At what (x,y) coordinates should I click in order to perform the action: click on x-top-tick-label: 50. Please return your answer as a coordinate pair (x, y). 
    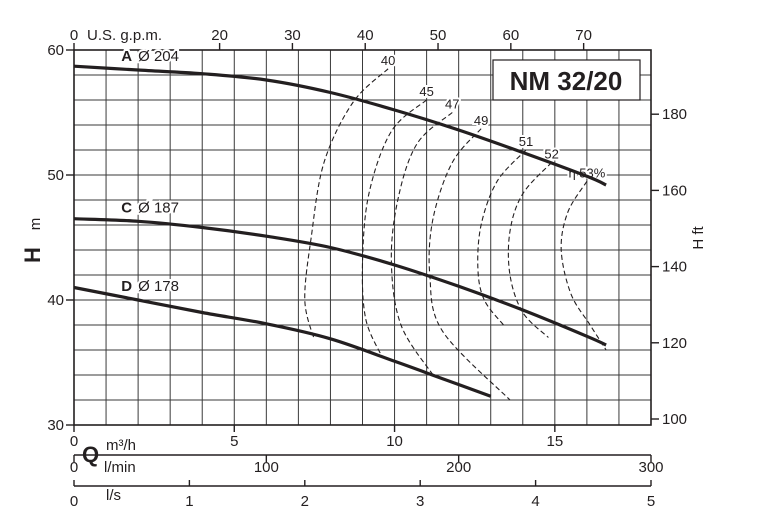
    Looking at the image, I should click on (438, 35).